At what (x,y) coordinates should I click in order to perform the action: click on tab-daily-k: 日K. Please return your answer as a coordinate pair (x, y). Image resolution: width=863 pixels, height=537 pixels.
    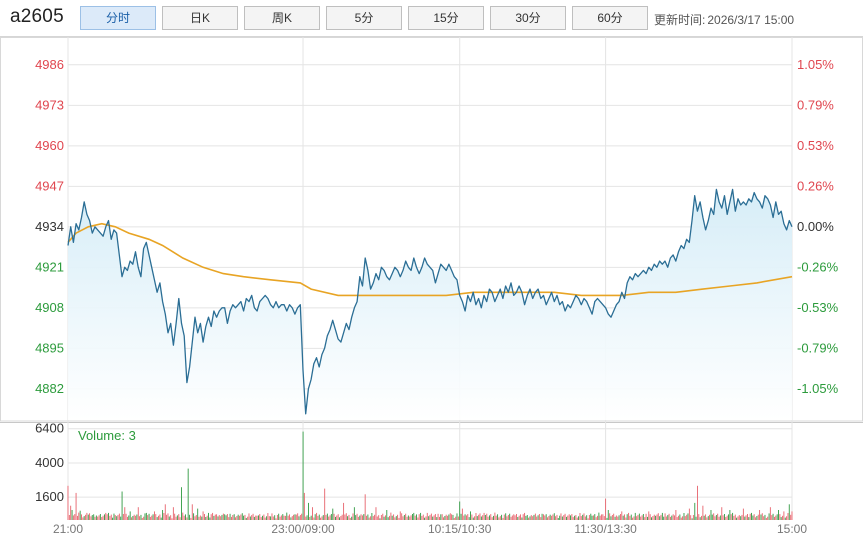
    Looking at the image, I should click on (200, 18).